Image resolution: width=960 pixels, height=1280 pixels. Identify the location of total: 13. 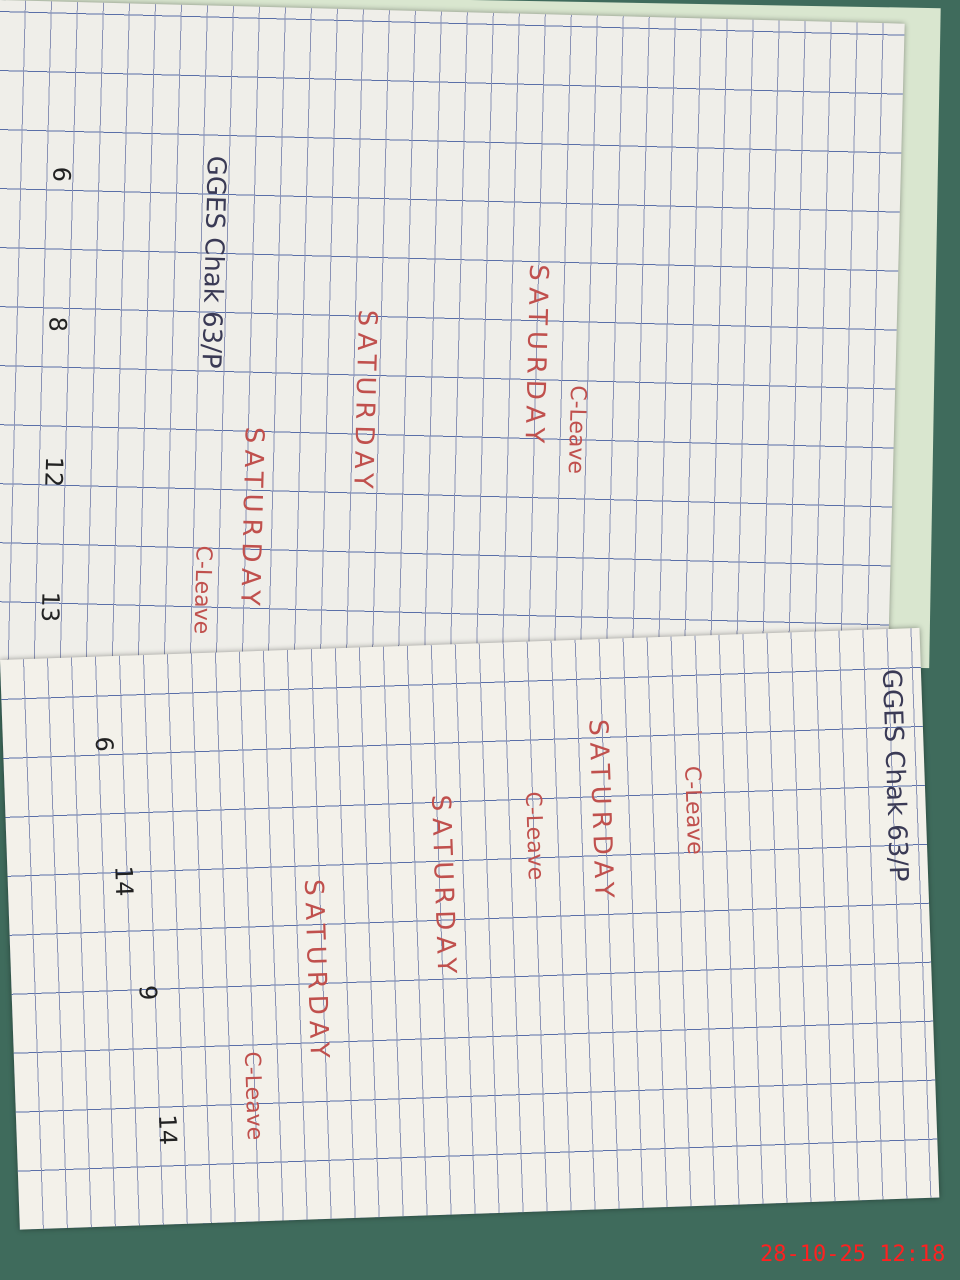
(50, 607).